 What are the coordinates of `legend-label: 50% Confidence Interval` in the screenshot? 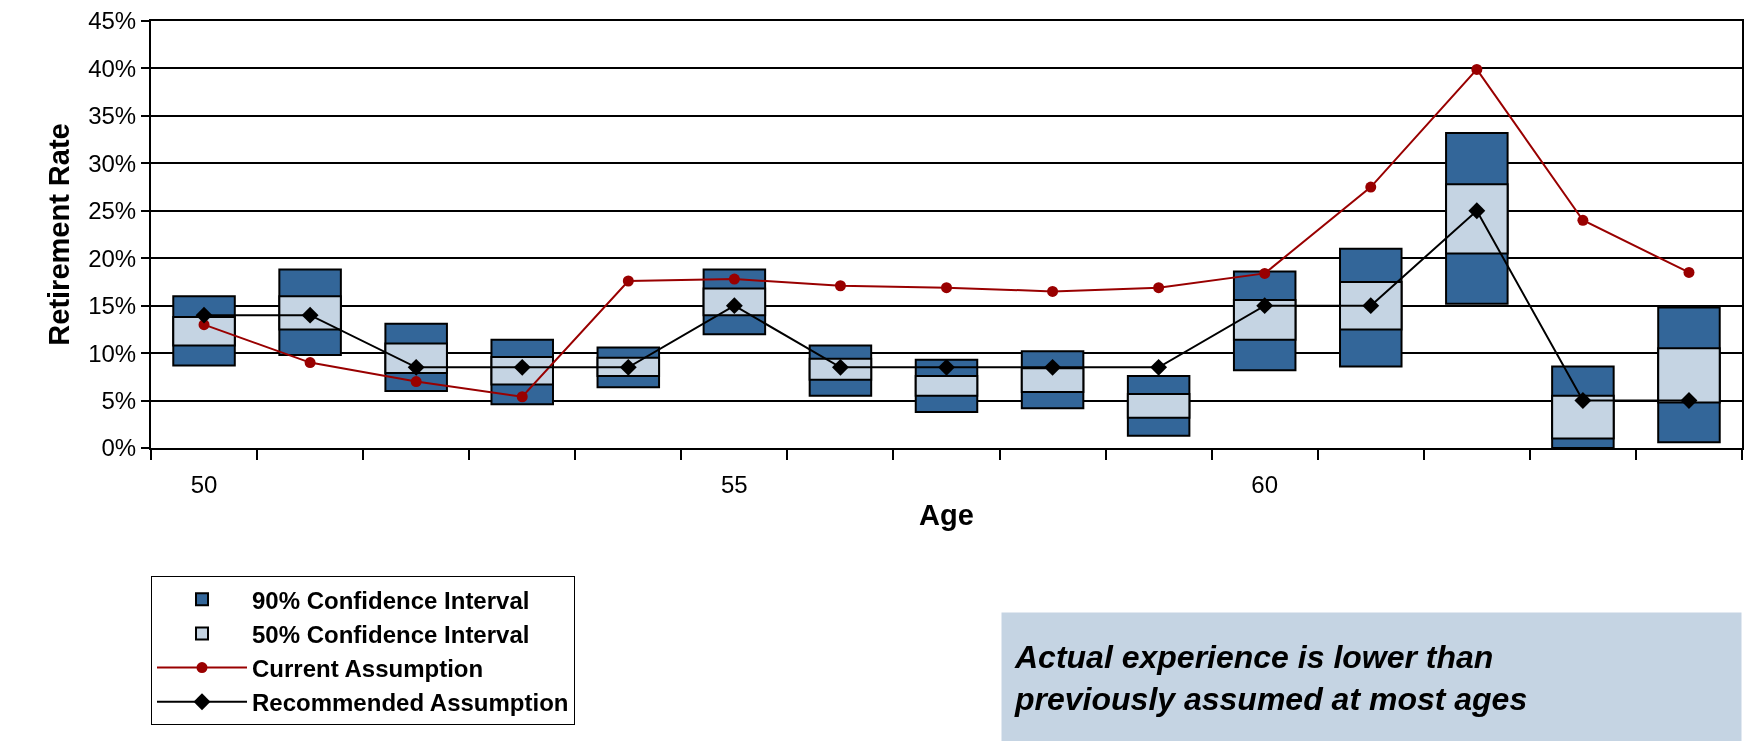 It's located at (391, 634).